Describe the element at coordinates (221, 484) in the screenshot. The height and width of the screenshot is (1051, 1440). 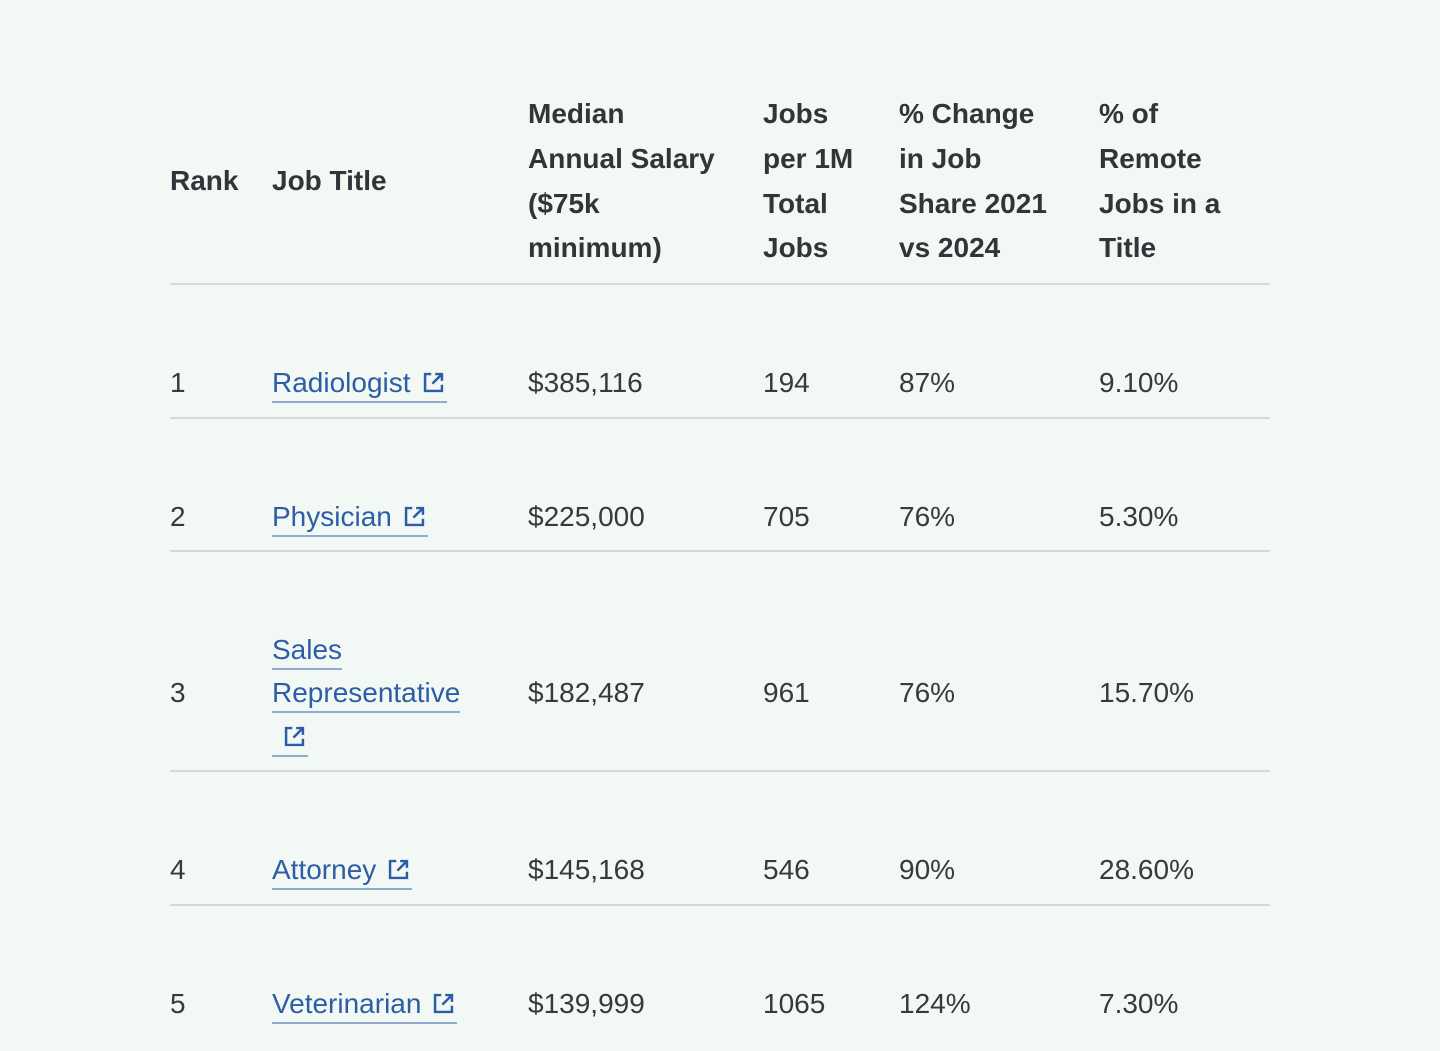
I see `rank-cell: 2` at that location.